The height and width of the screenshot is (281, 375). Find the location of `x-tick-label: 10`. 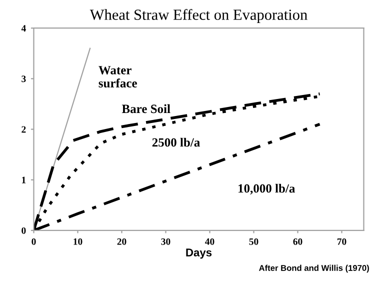

x-tick-label: 10 is located at coordinates (78, 241).